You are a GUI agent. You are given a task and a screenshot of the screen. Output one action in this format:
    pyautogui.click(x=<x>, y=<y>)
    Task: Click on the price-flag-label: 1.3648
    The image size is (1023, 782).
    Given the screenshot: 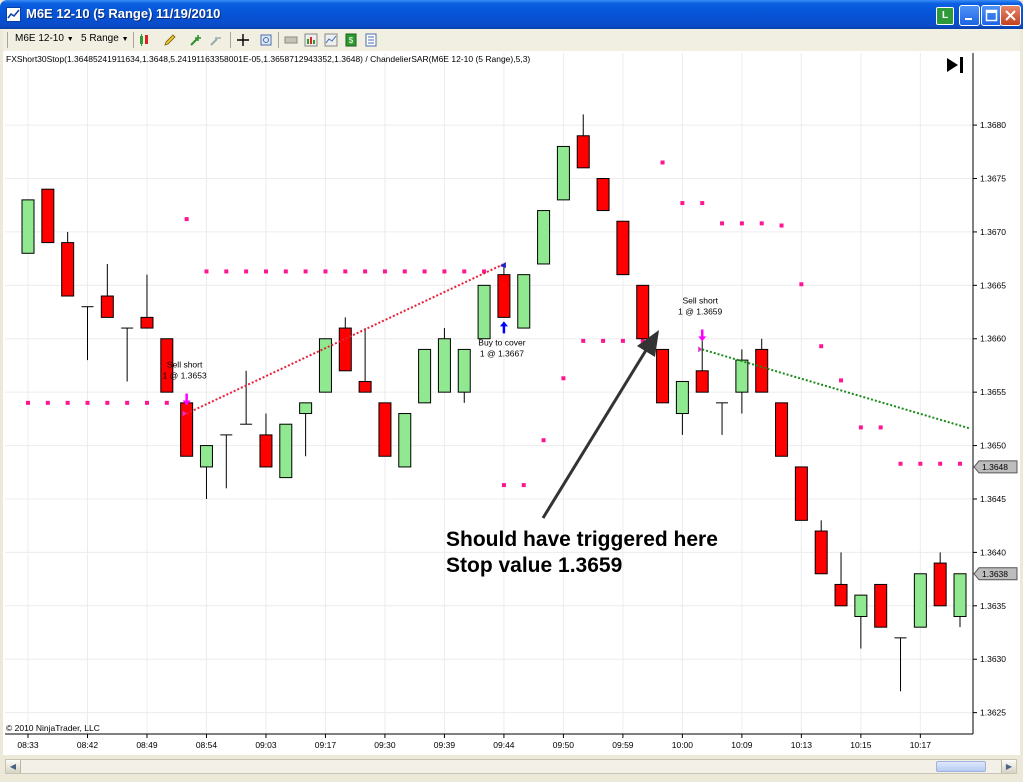 What is the action you would take?
    pyautogui.click(x=995, y=467)
    